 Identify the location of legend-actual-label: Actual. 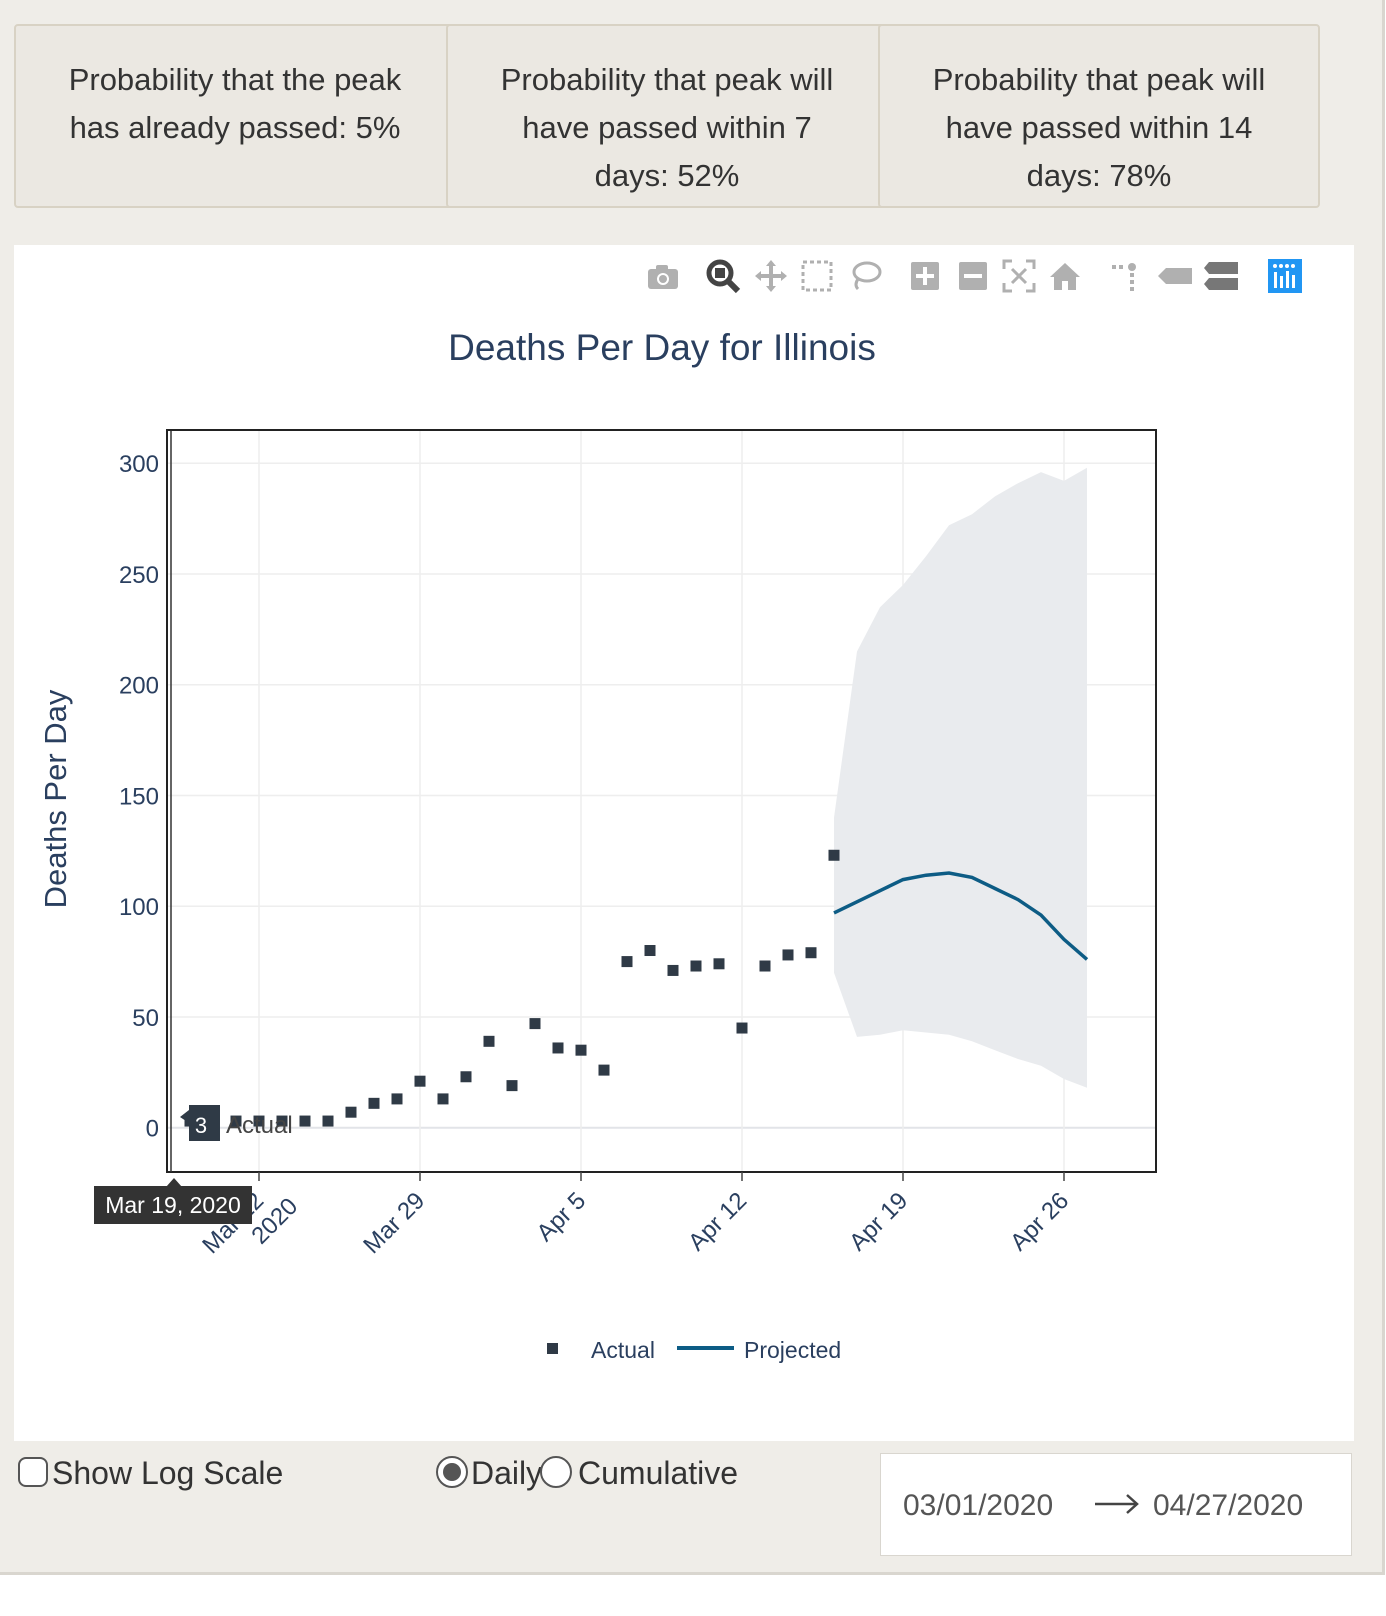
(623, 1350).